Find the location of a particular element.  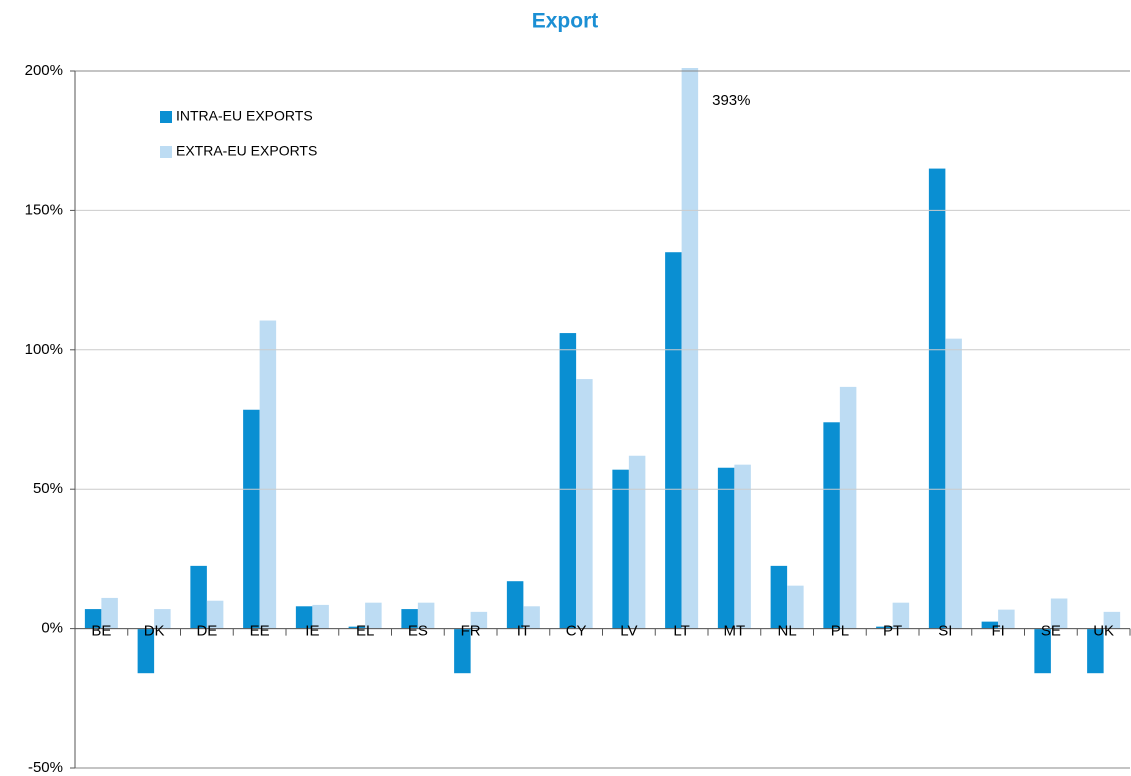

x-tick-label: SI is located at coordinates (945, 631).